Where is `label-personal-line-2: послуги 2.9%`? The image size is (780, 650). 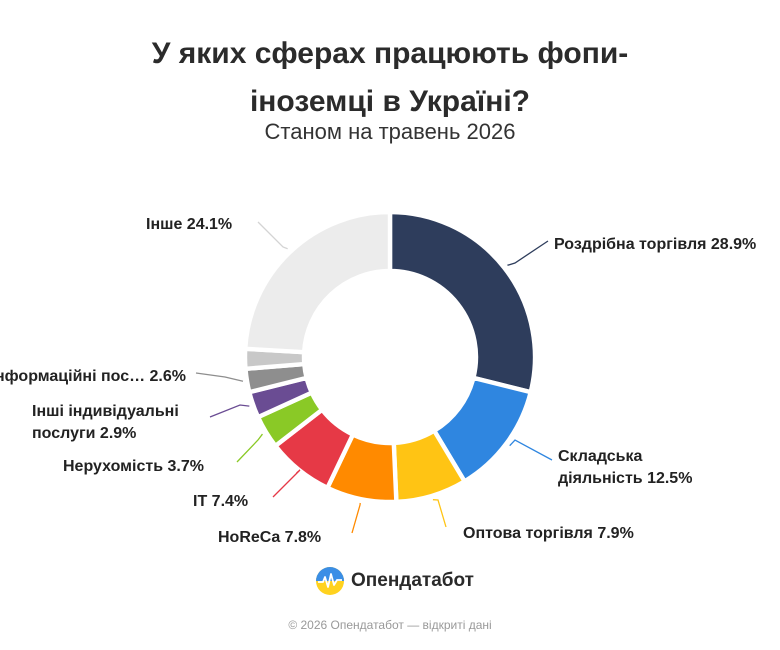 label-personal-line-2: послуги 2.9% is located at coordinates (84, 433).